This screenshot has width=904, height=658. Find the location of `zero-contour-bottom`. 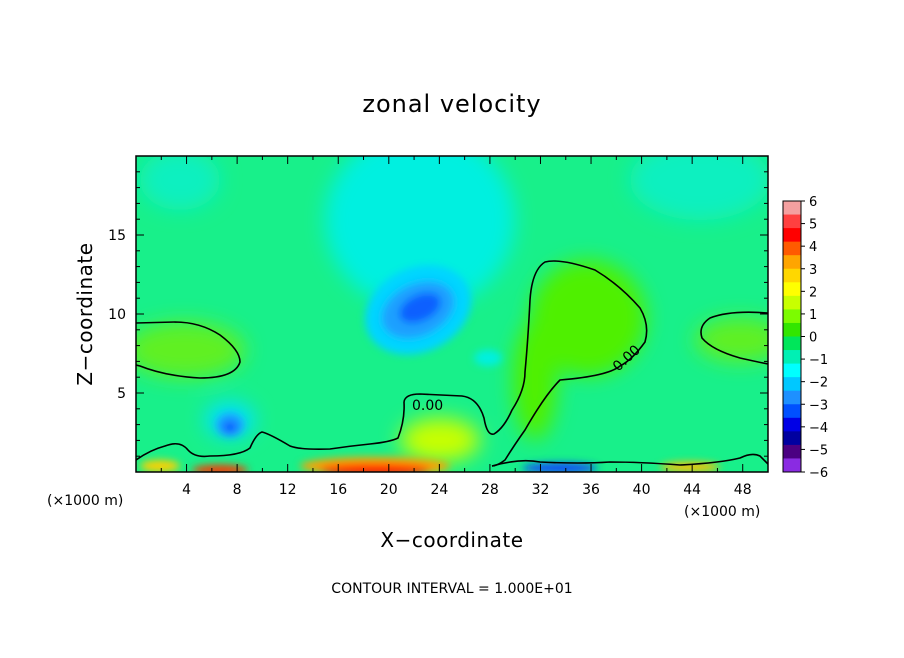

zero-contour-bottom is located at coordinates (270, 431).